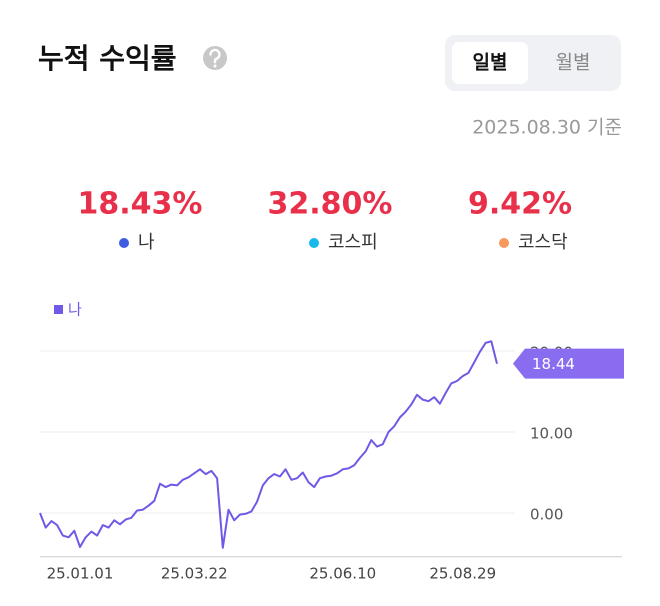 Image resolution: width=660 pixels, height=606 pixels. What do you see at coordinates (75, 310) in the screenshot?
I see `legend-label: 나` at bounding box center [75, 310].